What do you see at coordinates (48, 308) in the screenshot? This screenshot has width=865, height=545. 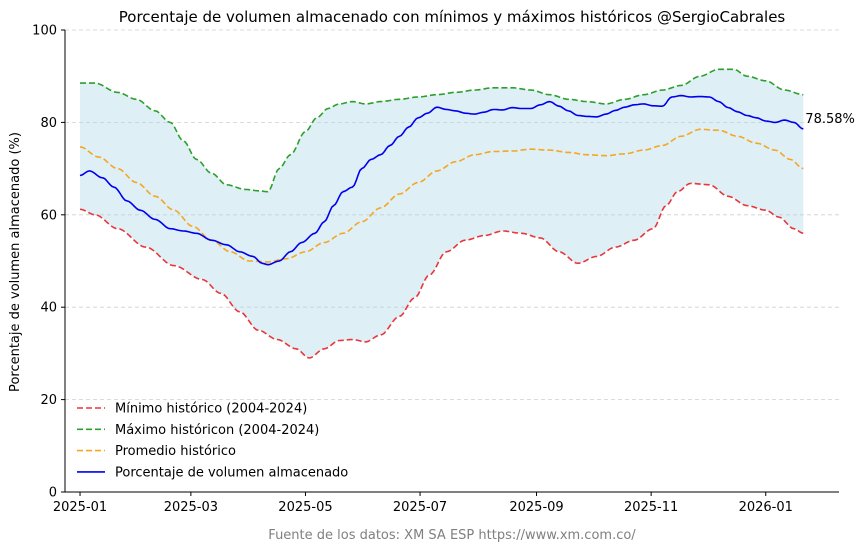 I see `y-tick-label-40: 40` at bounding box center [48, 308].